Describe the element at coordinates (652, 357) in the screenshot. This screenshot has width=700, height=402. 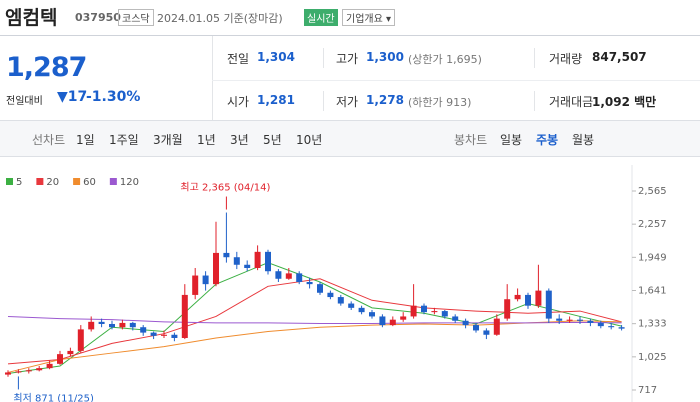
I see `y-tick-label: 1,025` at that location.